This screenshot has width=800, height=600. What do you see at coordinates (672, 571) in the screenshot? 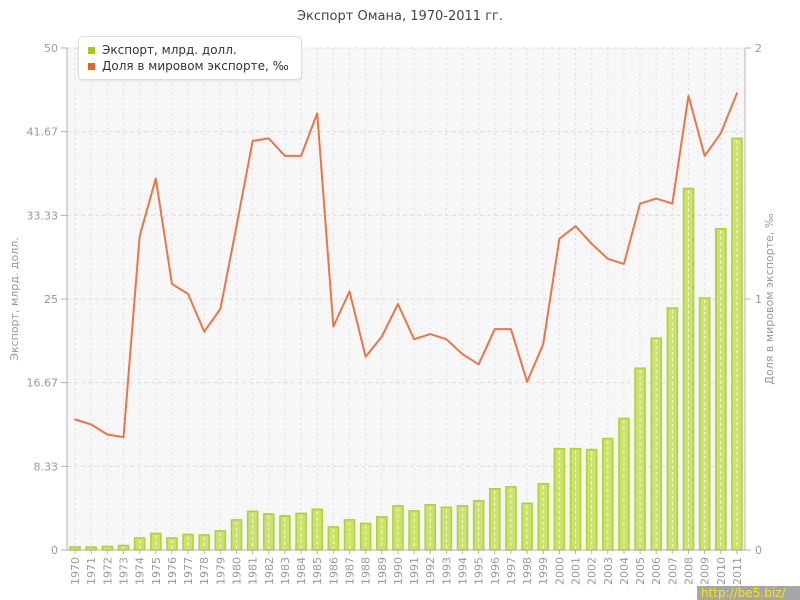
I see `x-tick-label: 2007` at bounding box center [672, 571].